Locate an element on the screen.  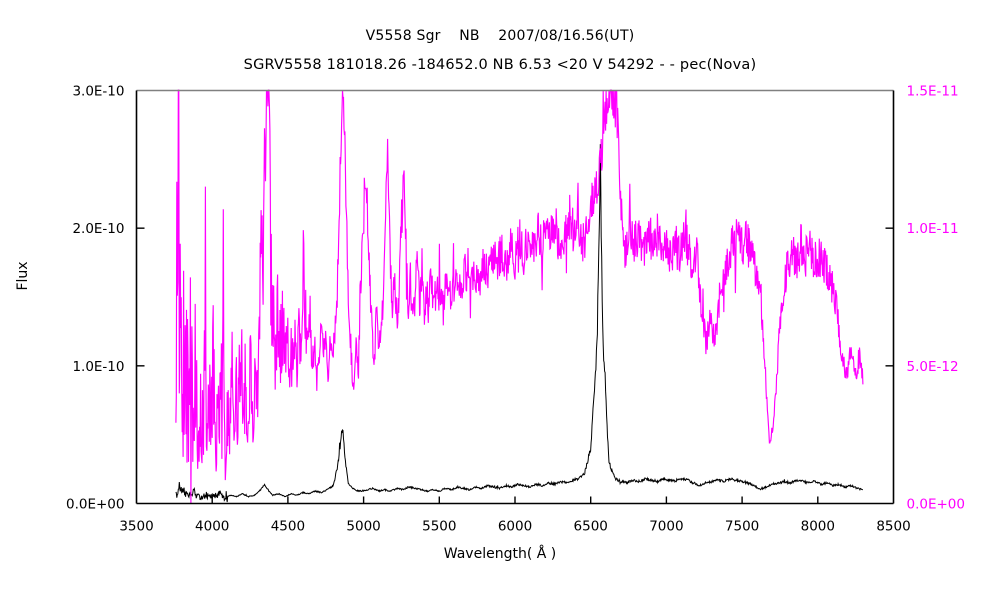
x-axis-label: Wavelength( Å ) is located at coordinates (500, 554).